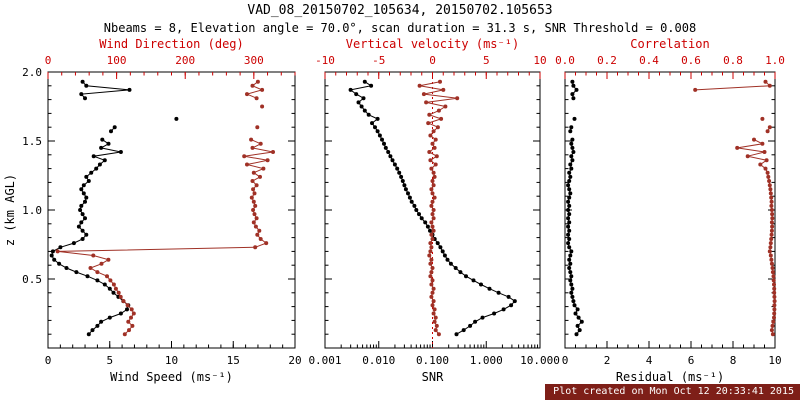 The image size is (800, 400). What do you see at coordinates (294, 360) in the screenshot?
I see `svg-text: 20` at bounding box center [294, 360].